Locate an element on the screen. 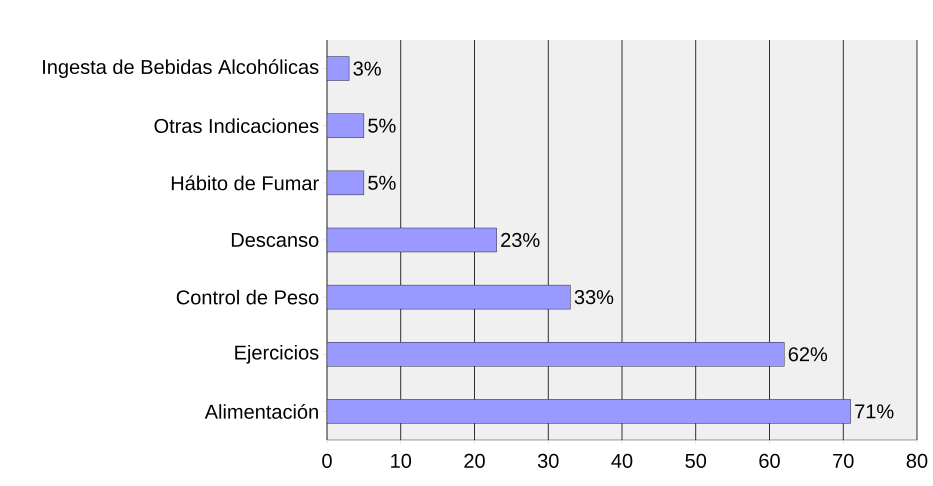 The height and width of the screenshot is (486, 933). y-tick-label: Ejercicios is located at coordinates (276, 354).